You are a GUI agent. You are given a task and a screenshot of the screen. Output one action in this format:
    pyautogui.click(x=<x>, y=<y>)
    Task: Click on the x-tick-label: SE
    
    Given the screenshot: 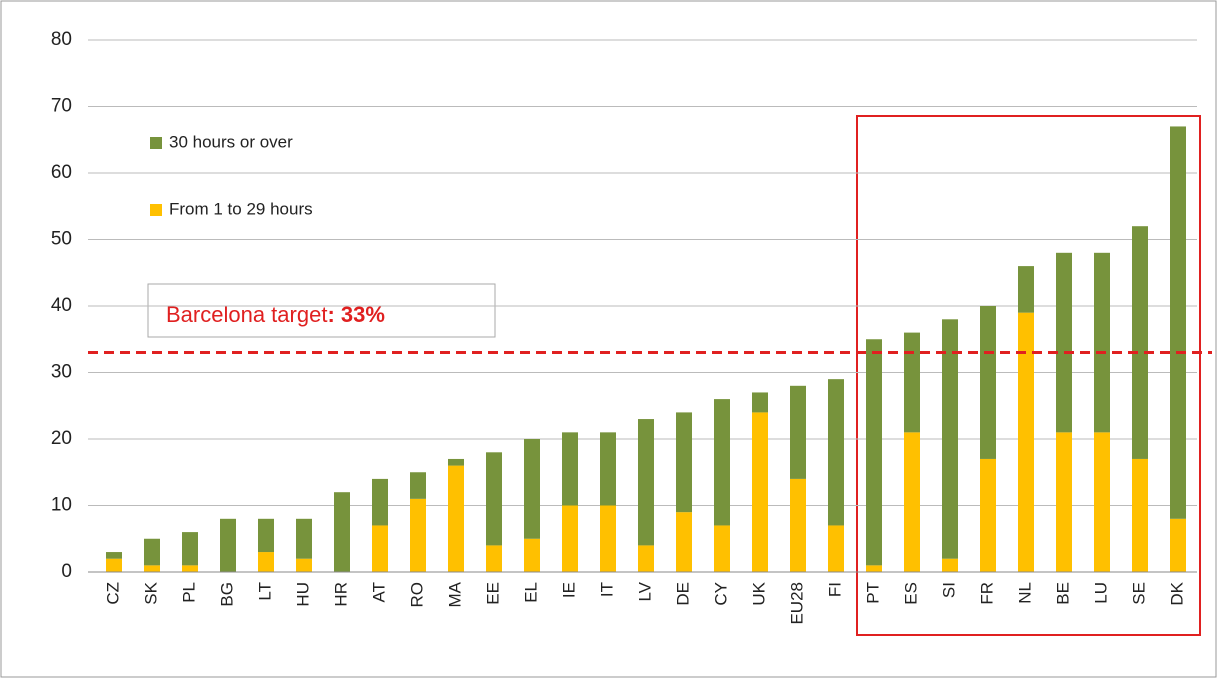 What is the action you would take?
    pyautogui.click(x=1138, y=593)
    